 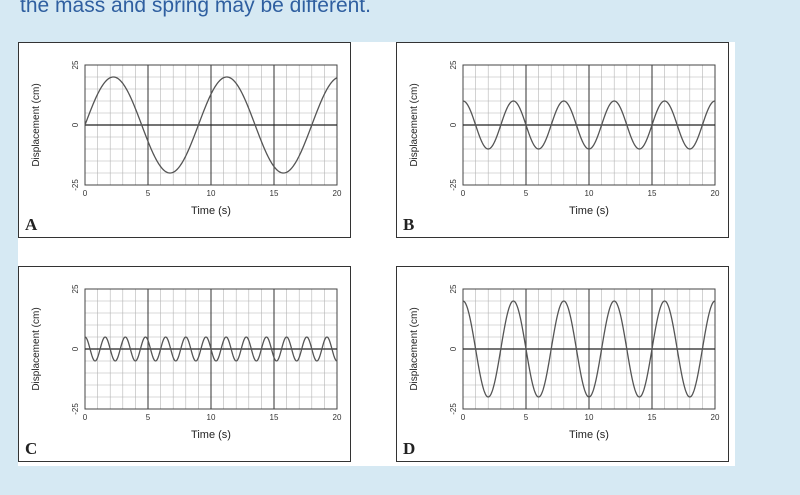 I want to click on panel-label-a: A, so click(x=31, y=224).